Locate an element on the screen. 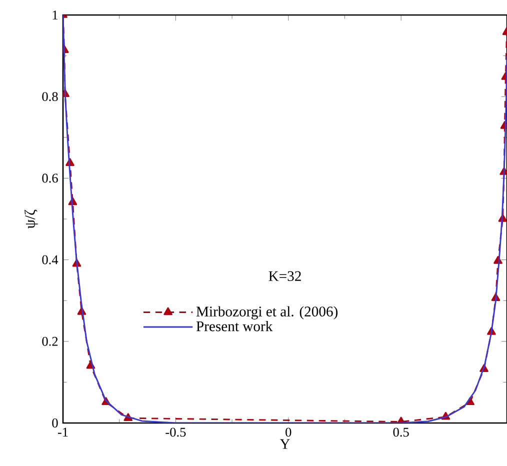  legend-label: Present work is located at coordinates (234, 326).